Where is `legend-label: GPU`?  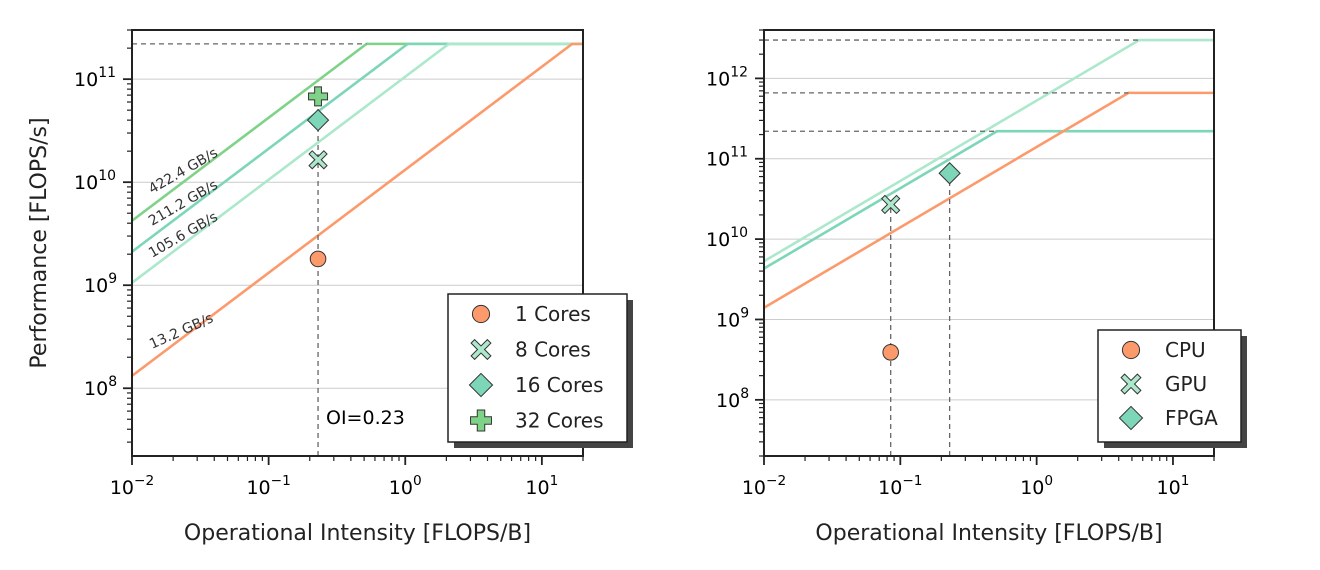
legend-label: GPU is located at coordinates (1186, 384).